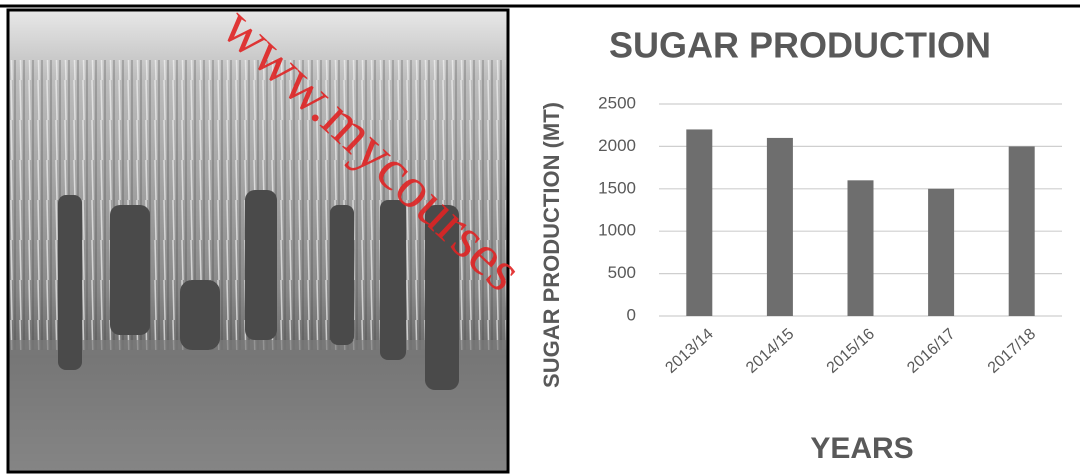 The width and height of the screenshot is (1080, 474). I want to click on x-axis-label: YEARS, so click(861, 448).